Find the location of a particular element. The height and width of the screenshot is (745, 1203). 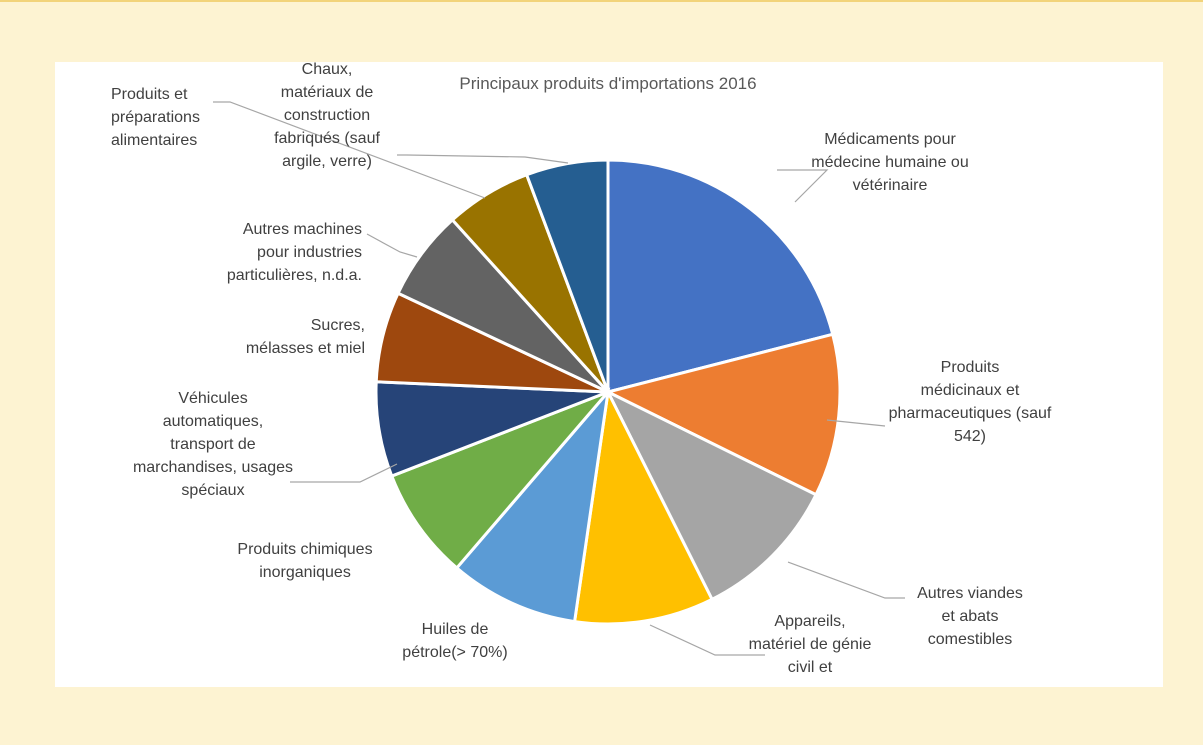

slice-label: Huiles de pétrole(> 70%) is located at coordinates (454, 641).